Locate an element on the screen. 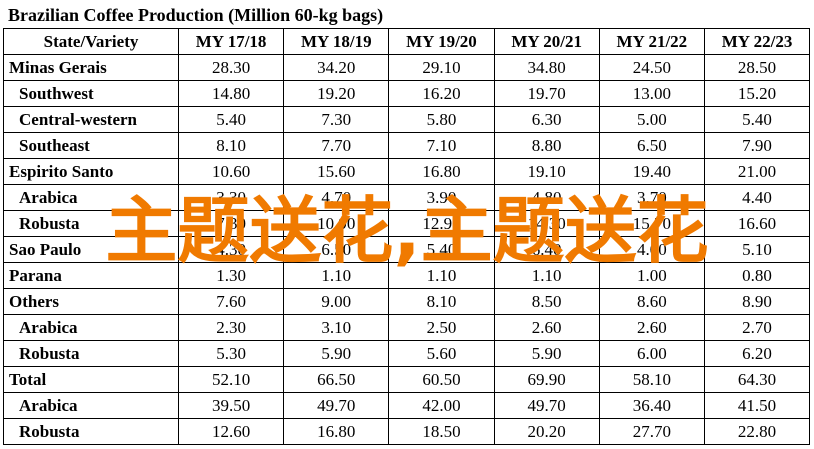 This screenshot has width=814, height=449. row-label: Southeast is located at coordinates (91, 145).